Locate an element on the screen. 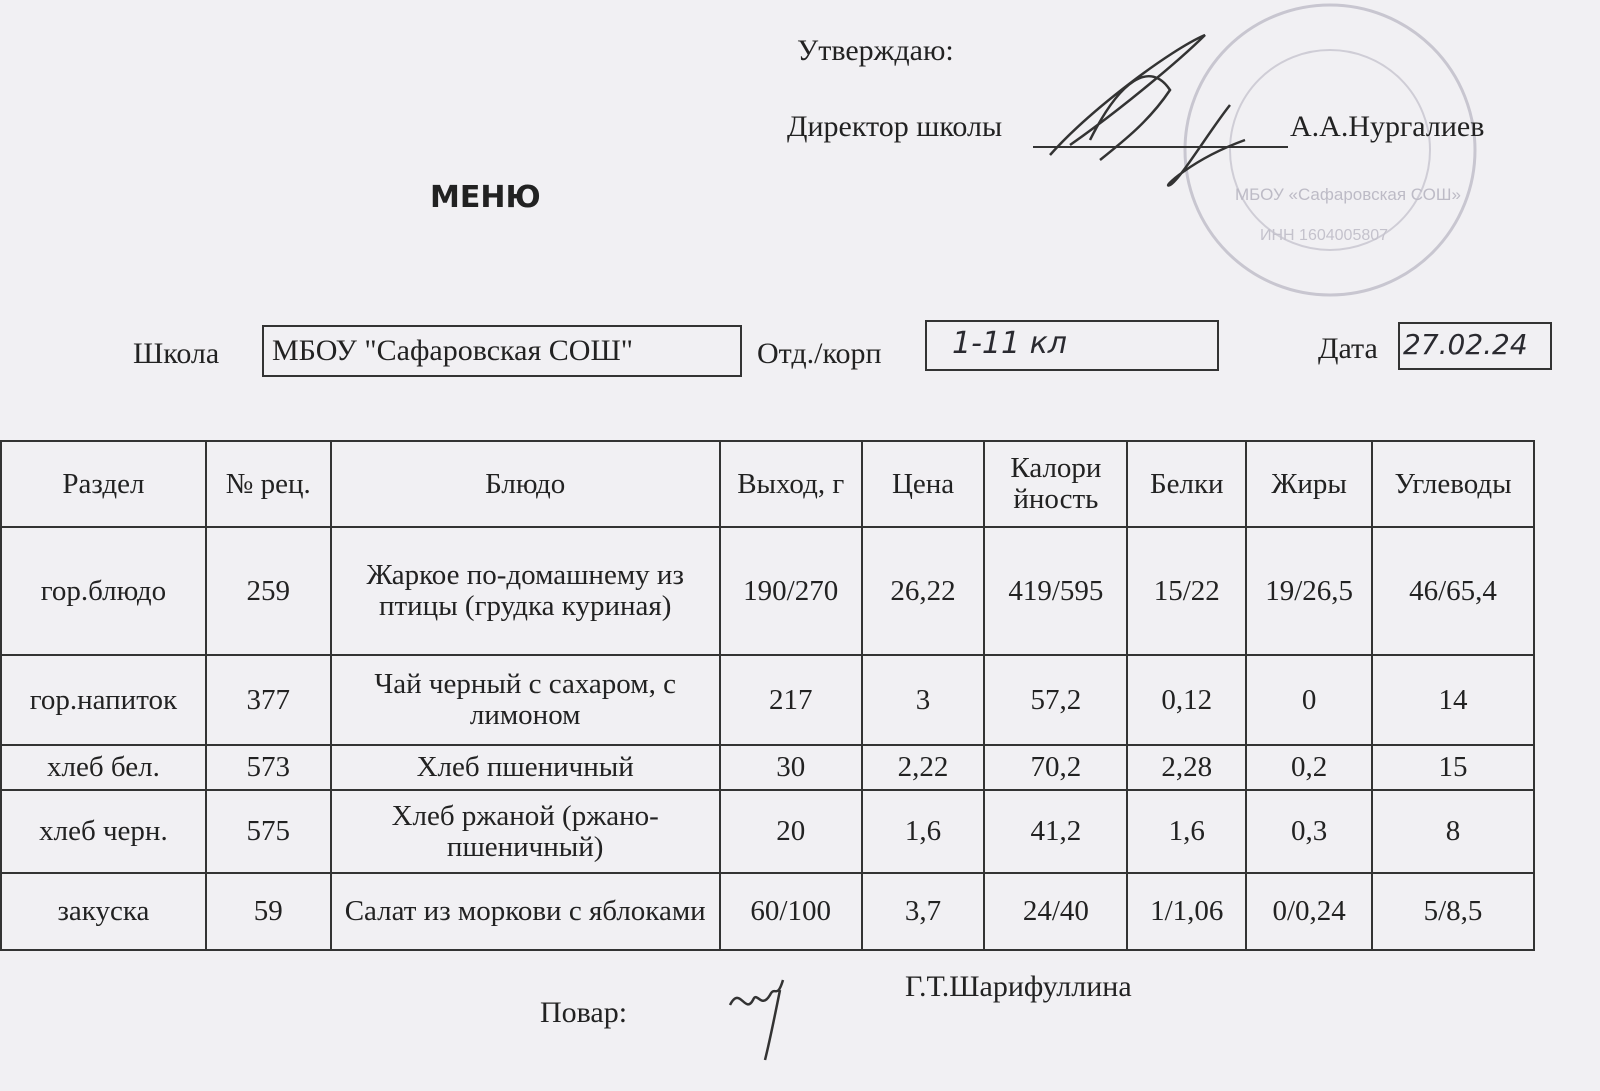 This screenshot has height=1091, width=1600. table-cell: 57,2 is located at coordinates (1056, 700).